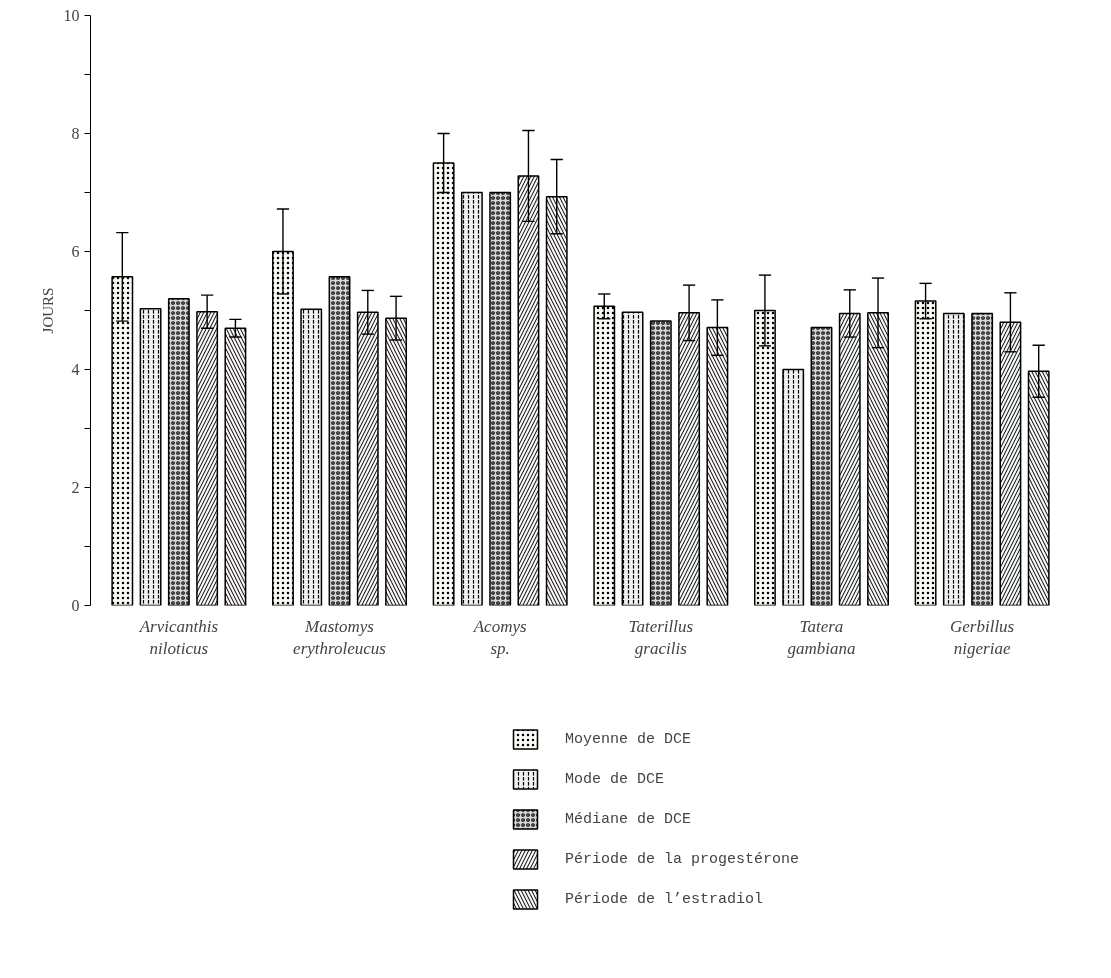 The image size is (1111, 978). Describe the element at coordinates (628, 739) in the screenshot. I see `legend-label: Moyenne de DCE` at that location.